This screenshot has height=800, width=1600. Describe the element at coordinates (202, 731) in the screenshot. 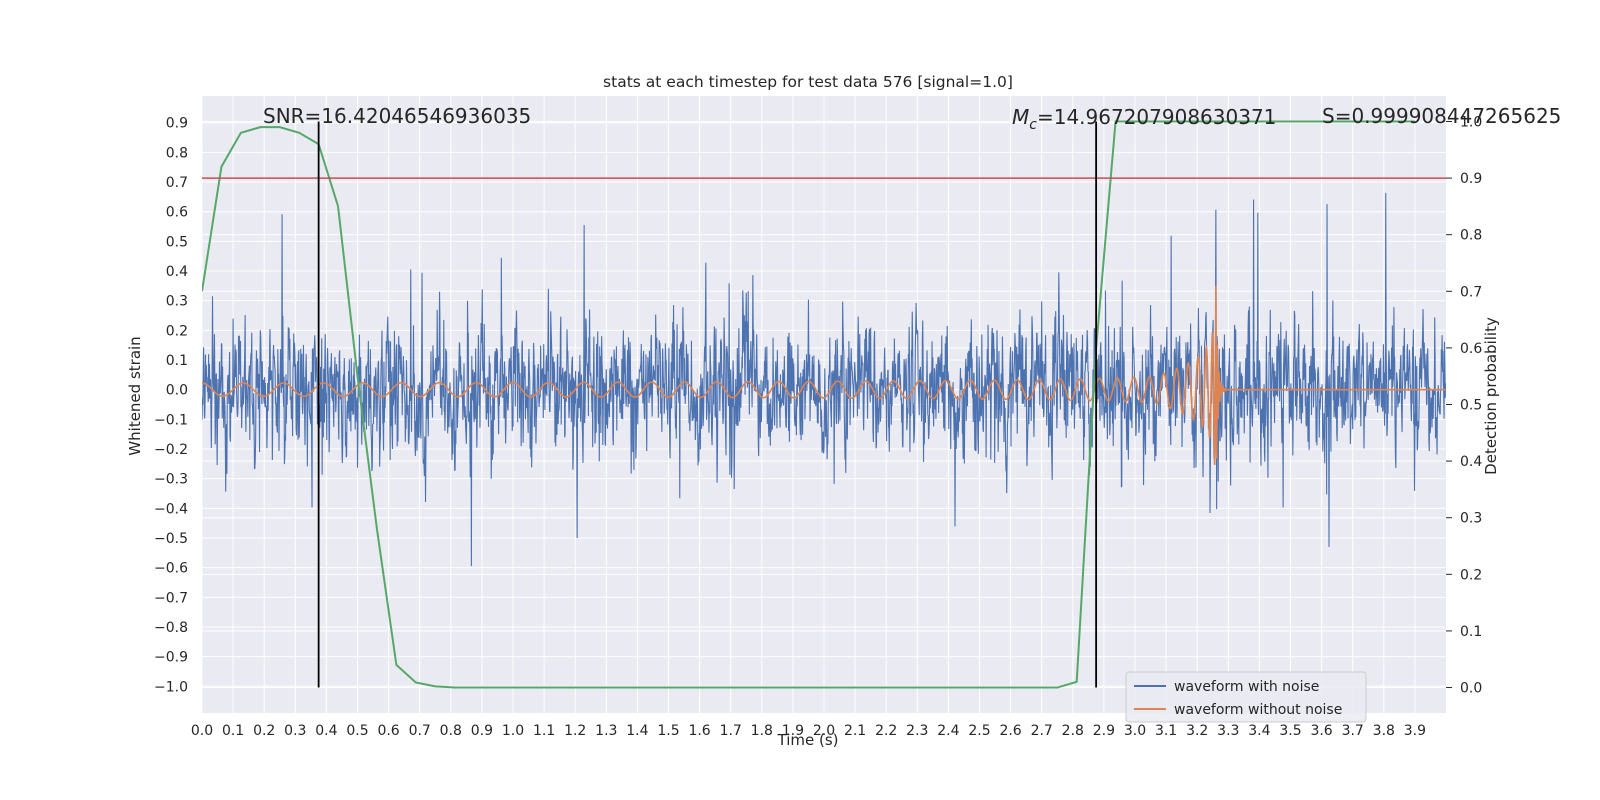

I see `x-tick-label: 0.0` at that location.